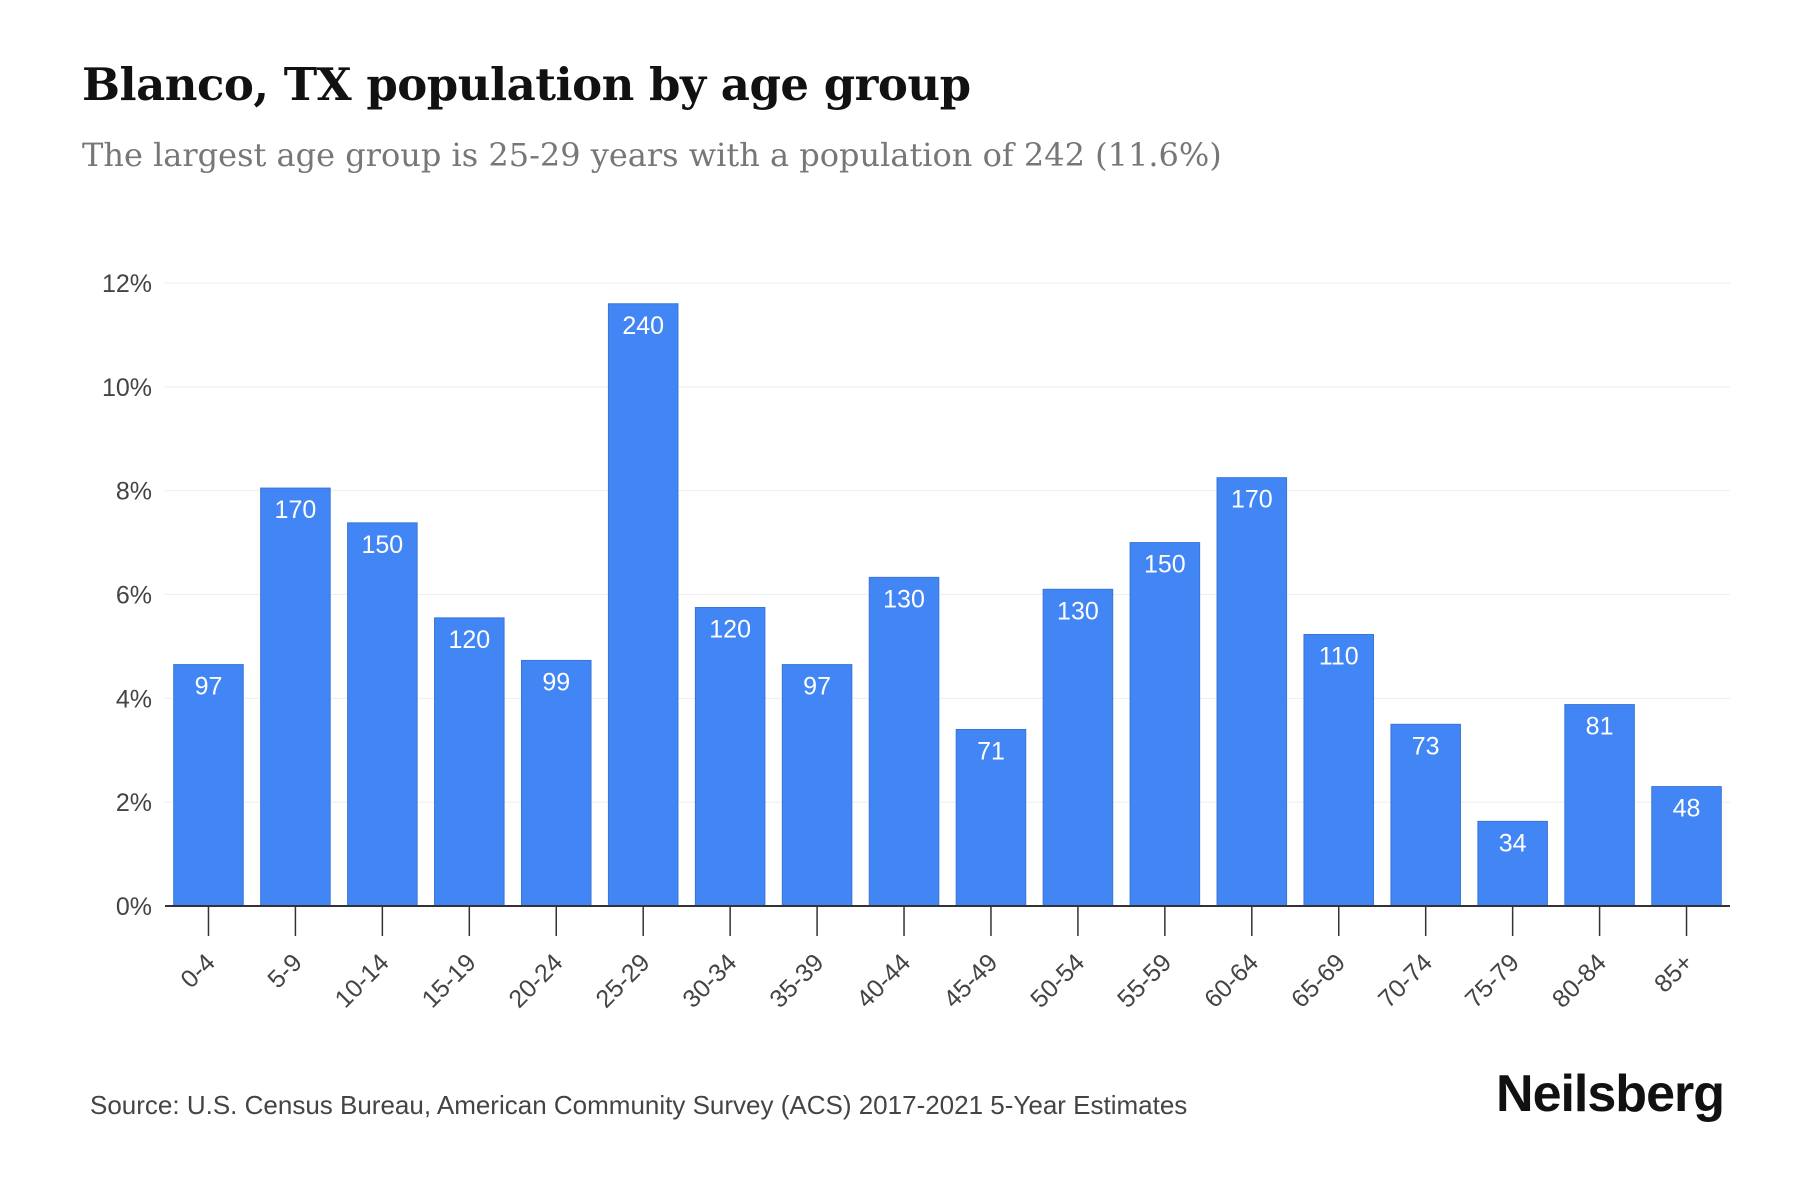 The image size is (1800, 1200). Describe the element at coordinates (1339, 656) in the screenshot. I see `bar-value-label: 110` at that location.